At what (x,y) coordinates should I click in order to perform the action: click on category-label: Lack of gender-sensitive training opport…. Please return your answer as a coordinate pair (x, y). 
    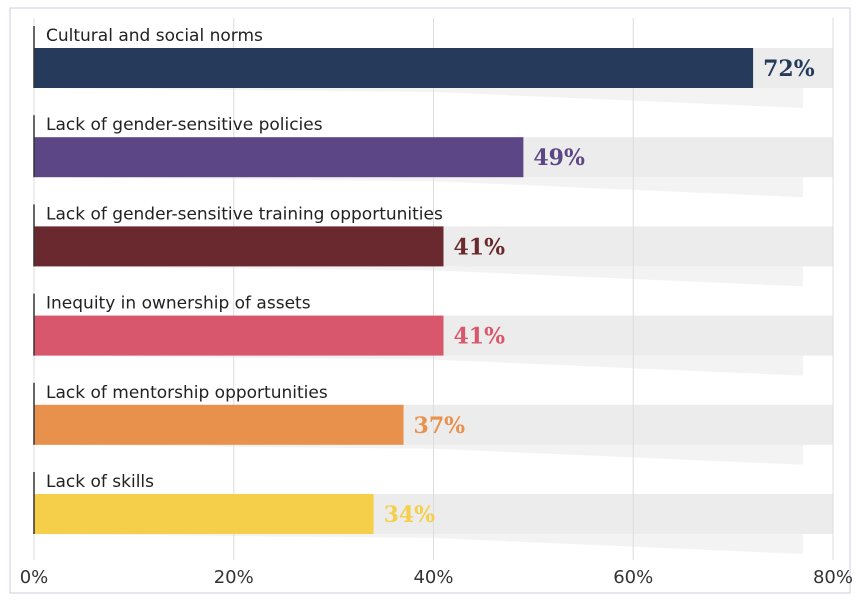
    Looking at the image, I should click on (244, 214).